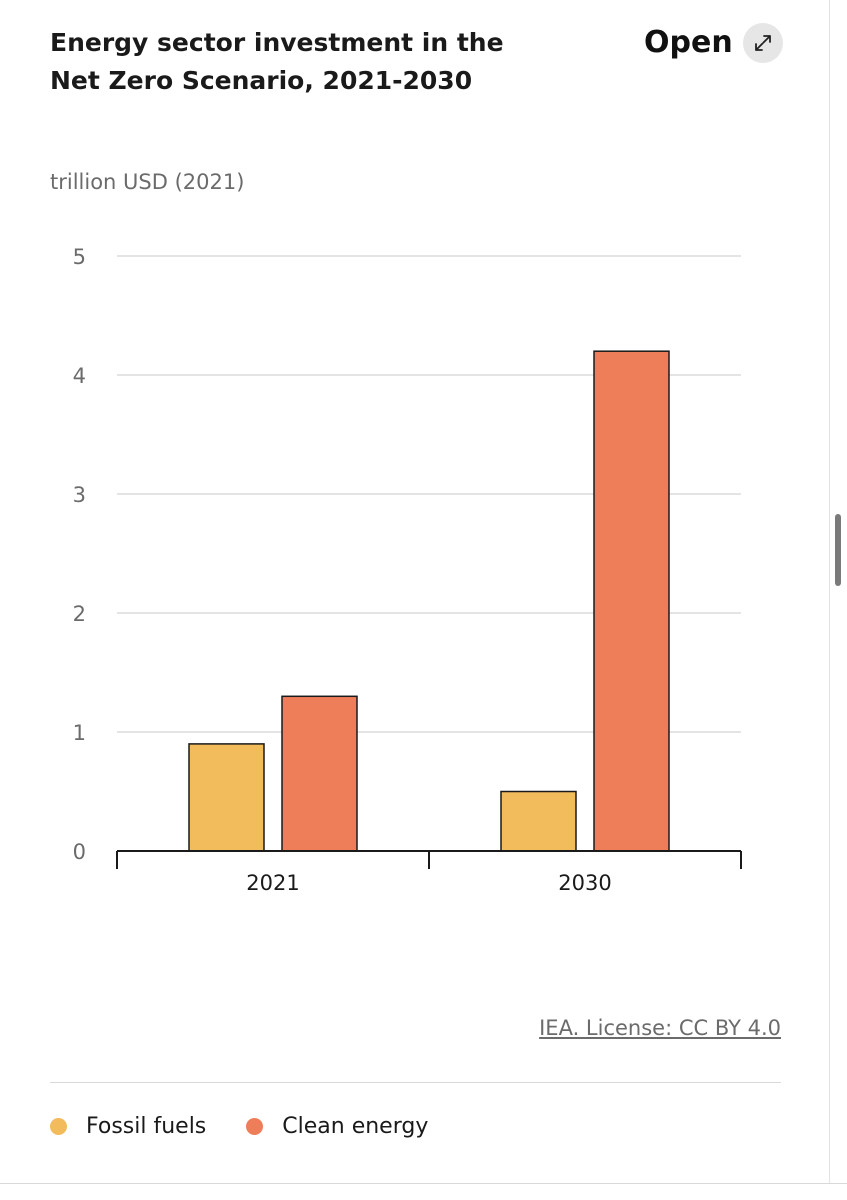 The image size is (847, 1200). I want to click on x-tick-label: 2021, so click(272, 883).